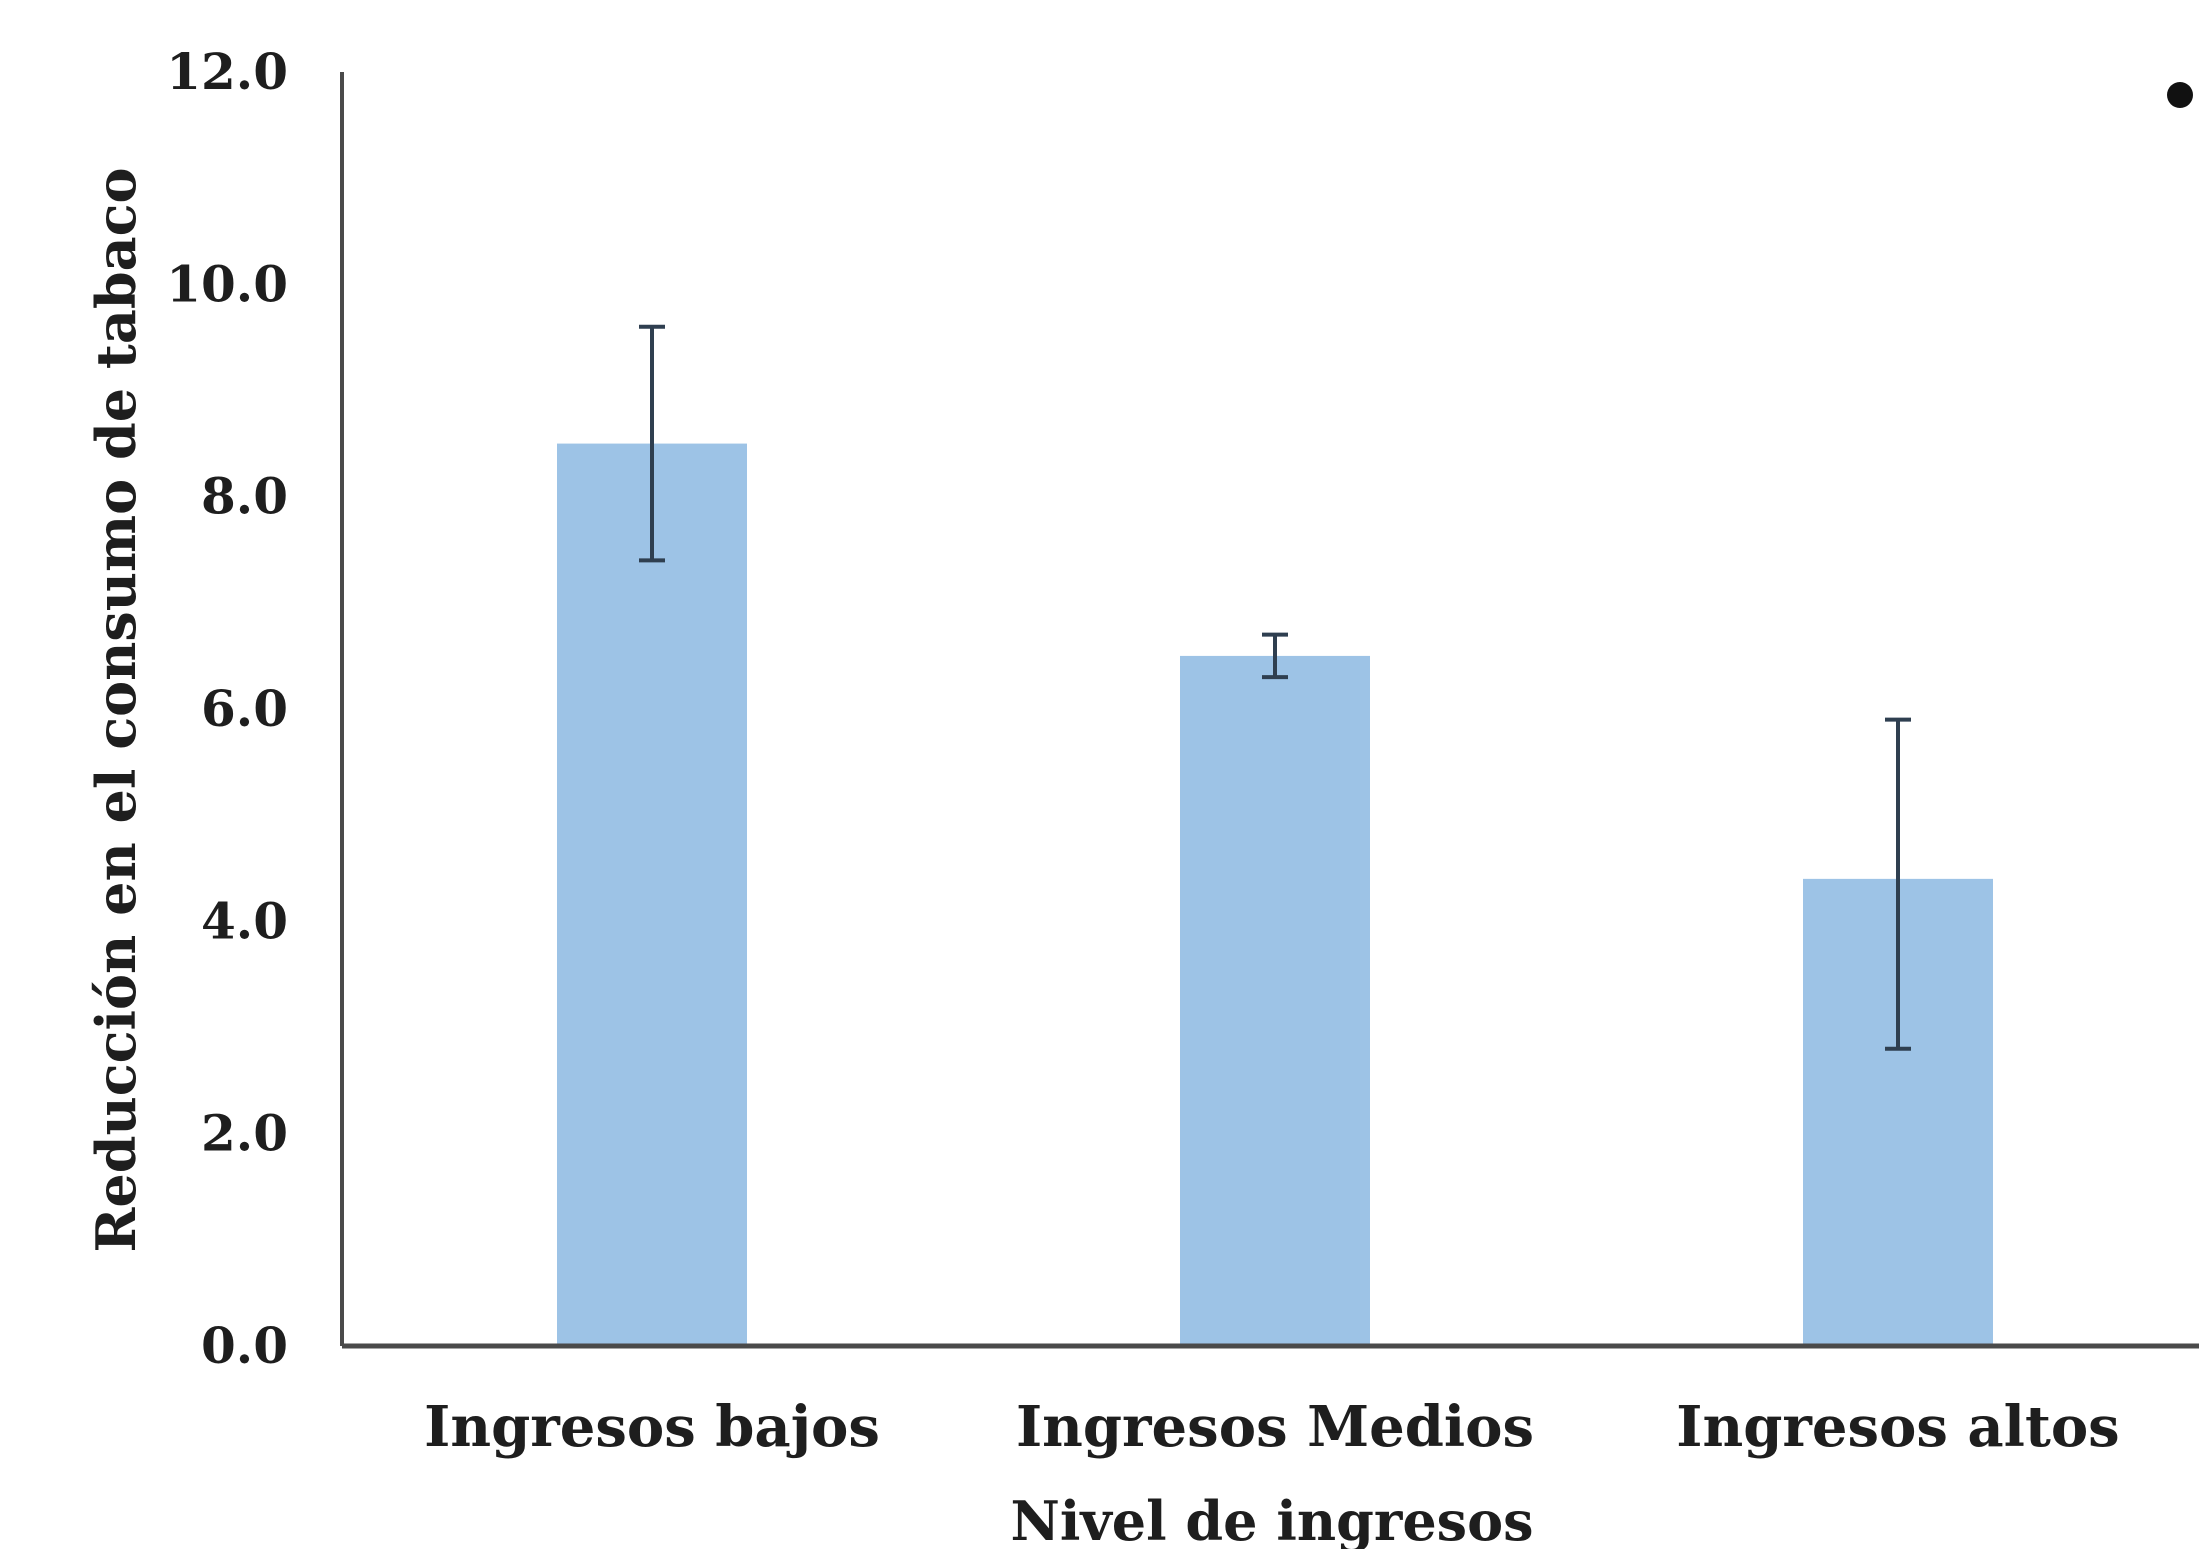 This screenshot has height=1549, width=2199. I want to click on x-category-label: Ingresos altos, so click(1897, 1427).